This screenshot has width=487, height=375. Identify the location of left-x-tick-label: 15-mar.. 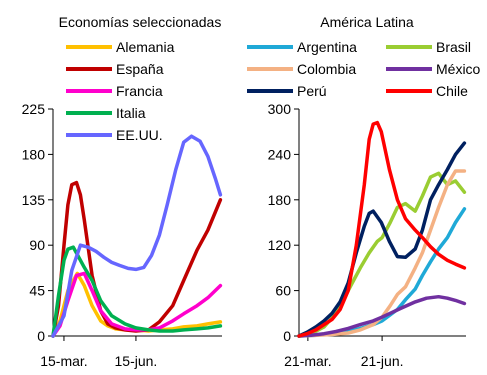
(63, 361).